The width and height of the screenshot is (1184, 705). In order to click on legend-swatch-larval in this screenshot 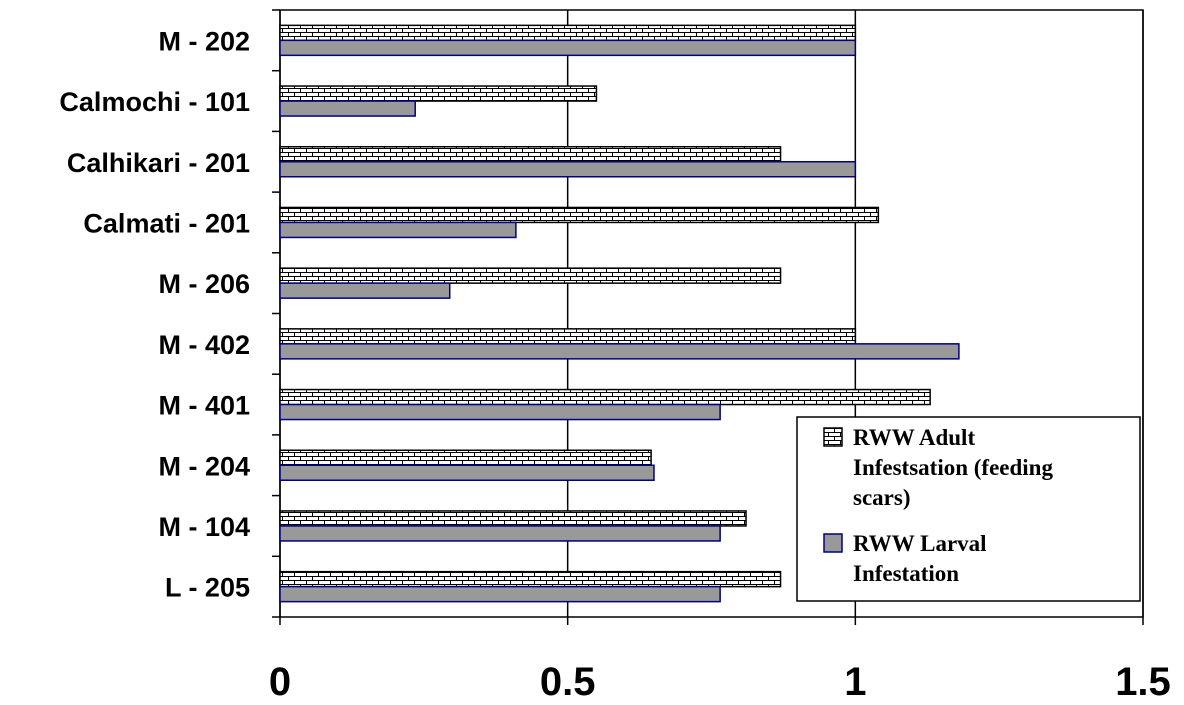, I will do `click(833, 543)`.